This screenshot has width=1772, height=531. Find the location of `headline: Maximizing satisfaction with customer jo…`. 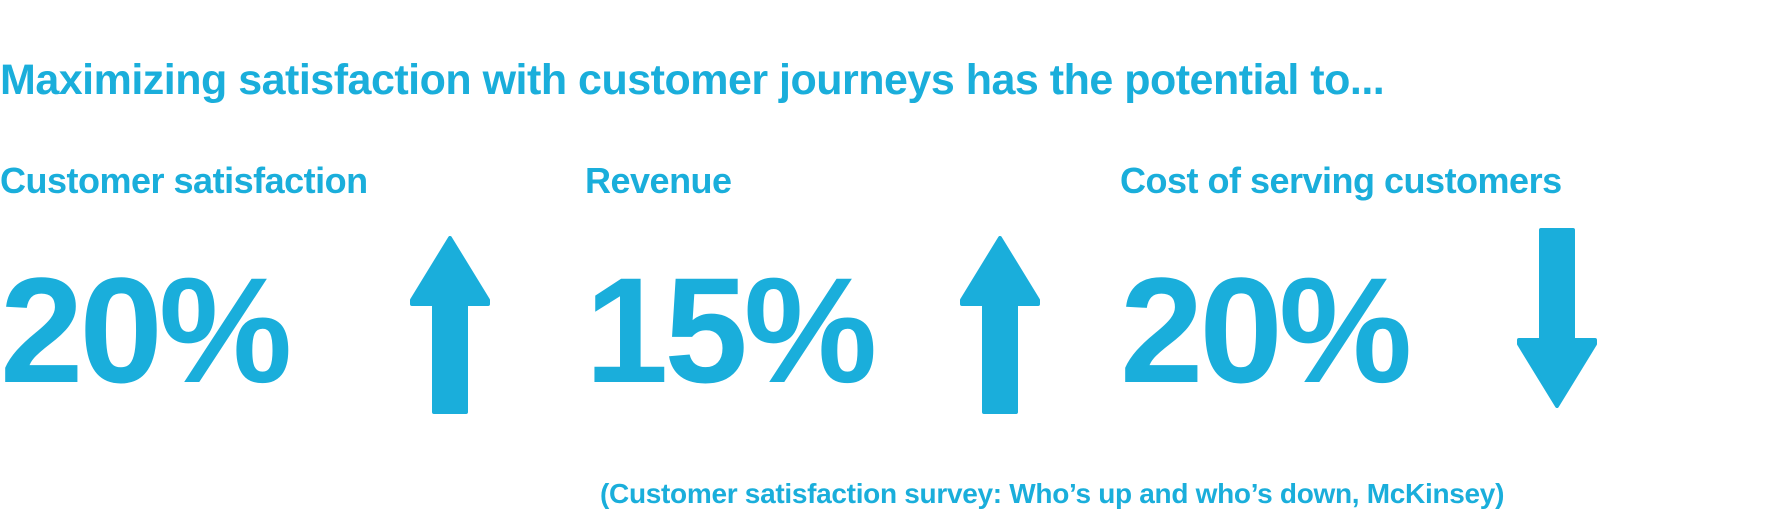

headline: Maximizing satisfaction with customer jo… is located at coordinates (692, 80).